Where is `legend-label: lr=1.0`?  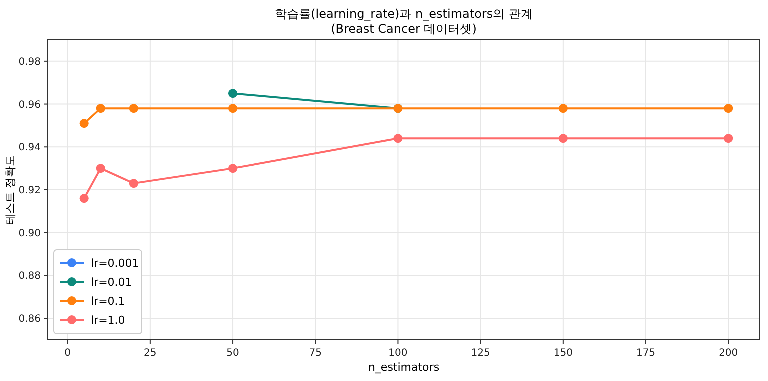 legend-label: lr=1.0 is located at coordinates (108, 320).